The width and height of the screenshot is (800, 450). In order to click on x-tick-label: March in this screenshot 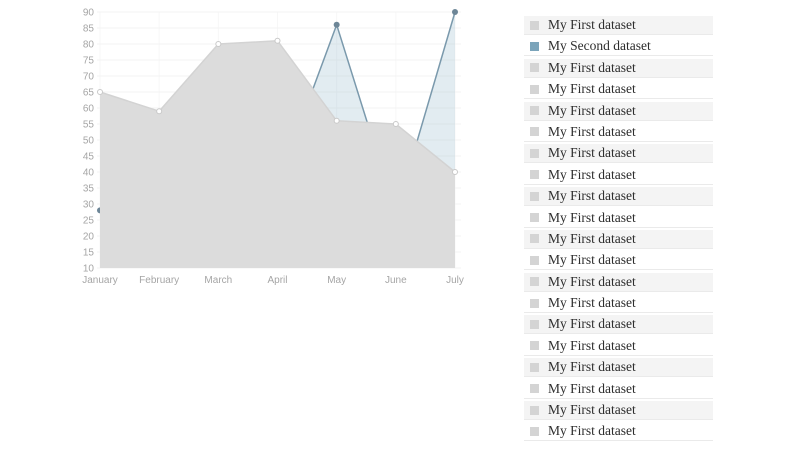, I will do `click(218, 280)`.